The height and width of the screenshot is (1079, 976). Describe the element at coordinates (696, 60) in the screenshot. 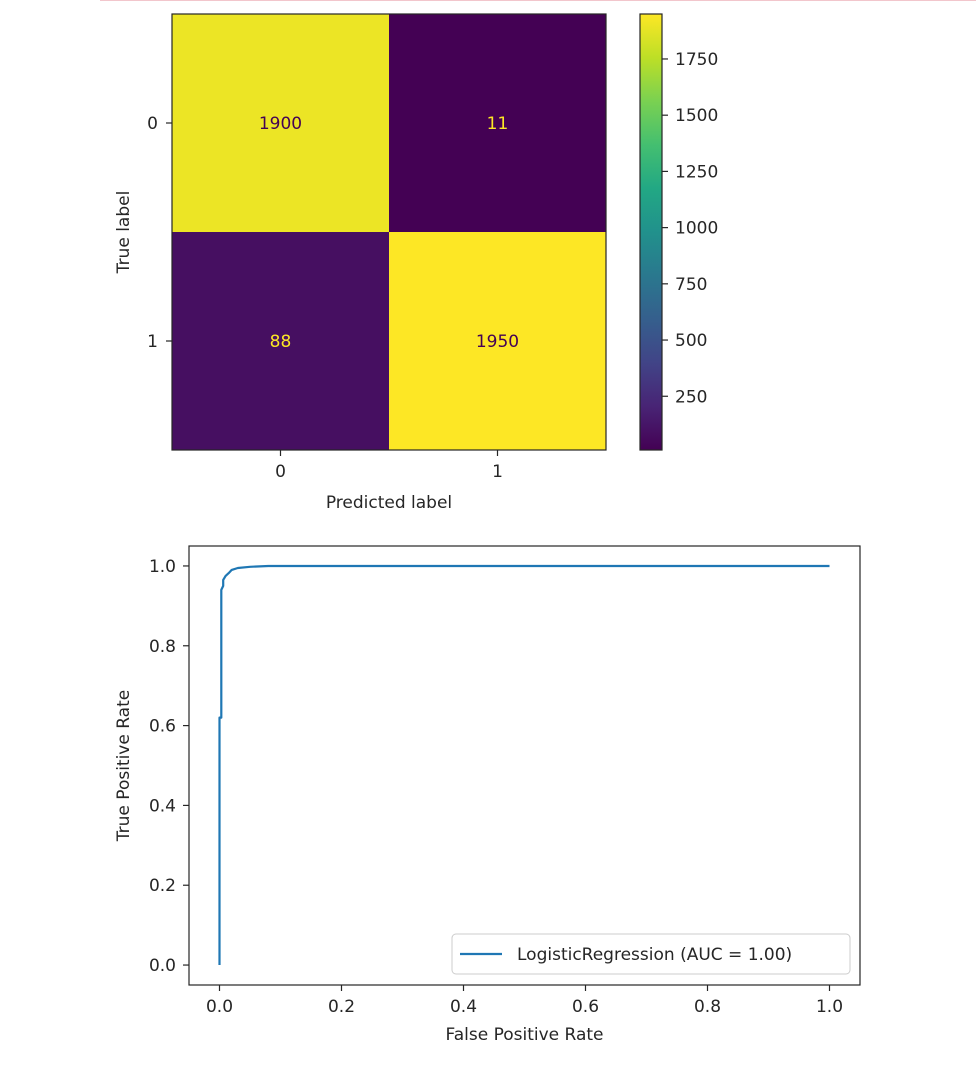

I see `colorbar-tick-label: 1750` at that location.